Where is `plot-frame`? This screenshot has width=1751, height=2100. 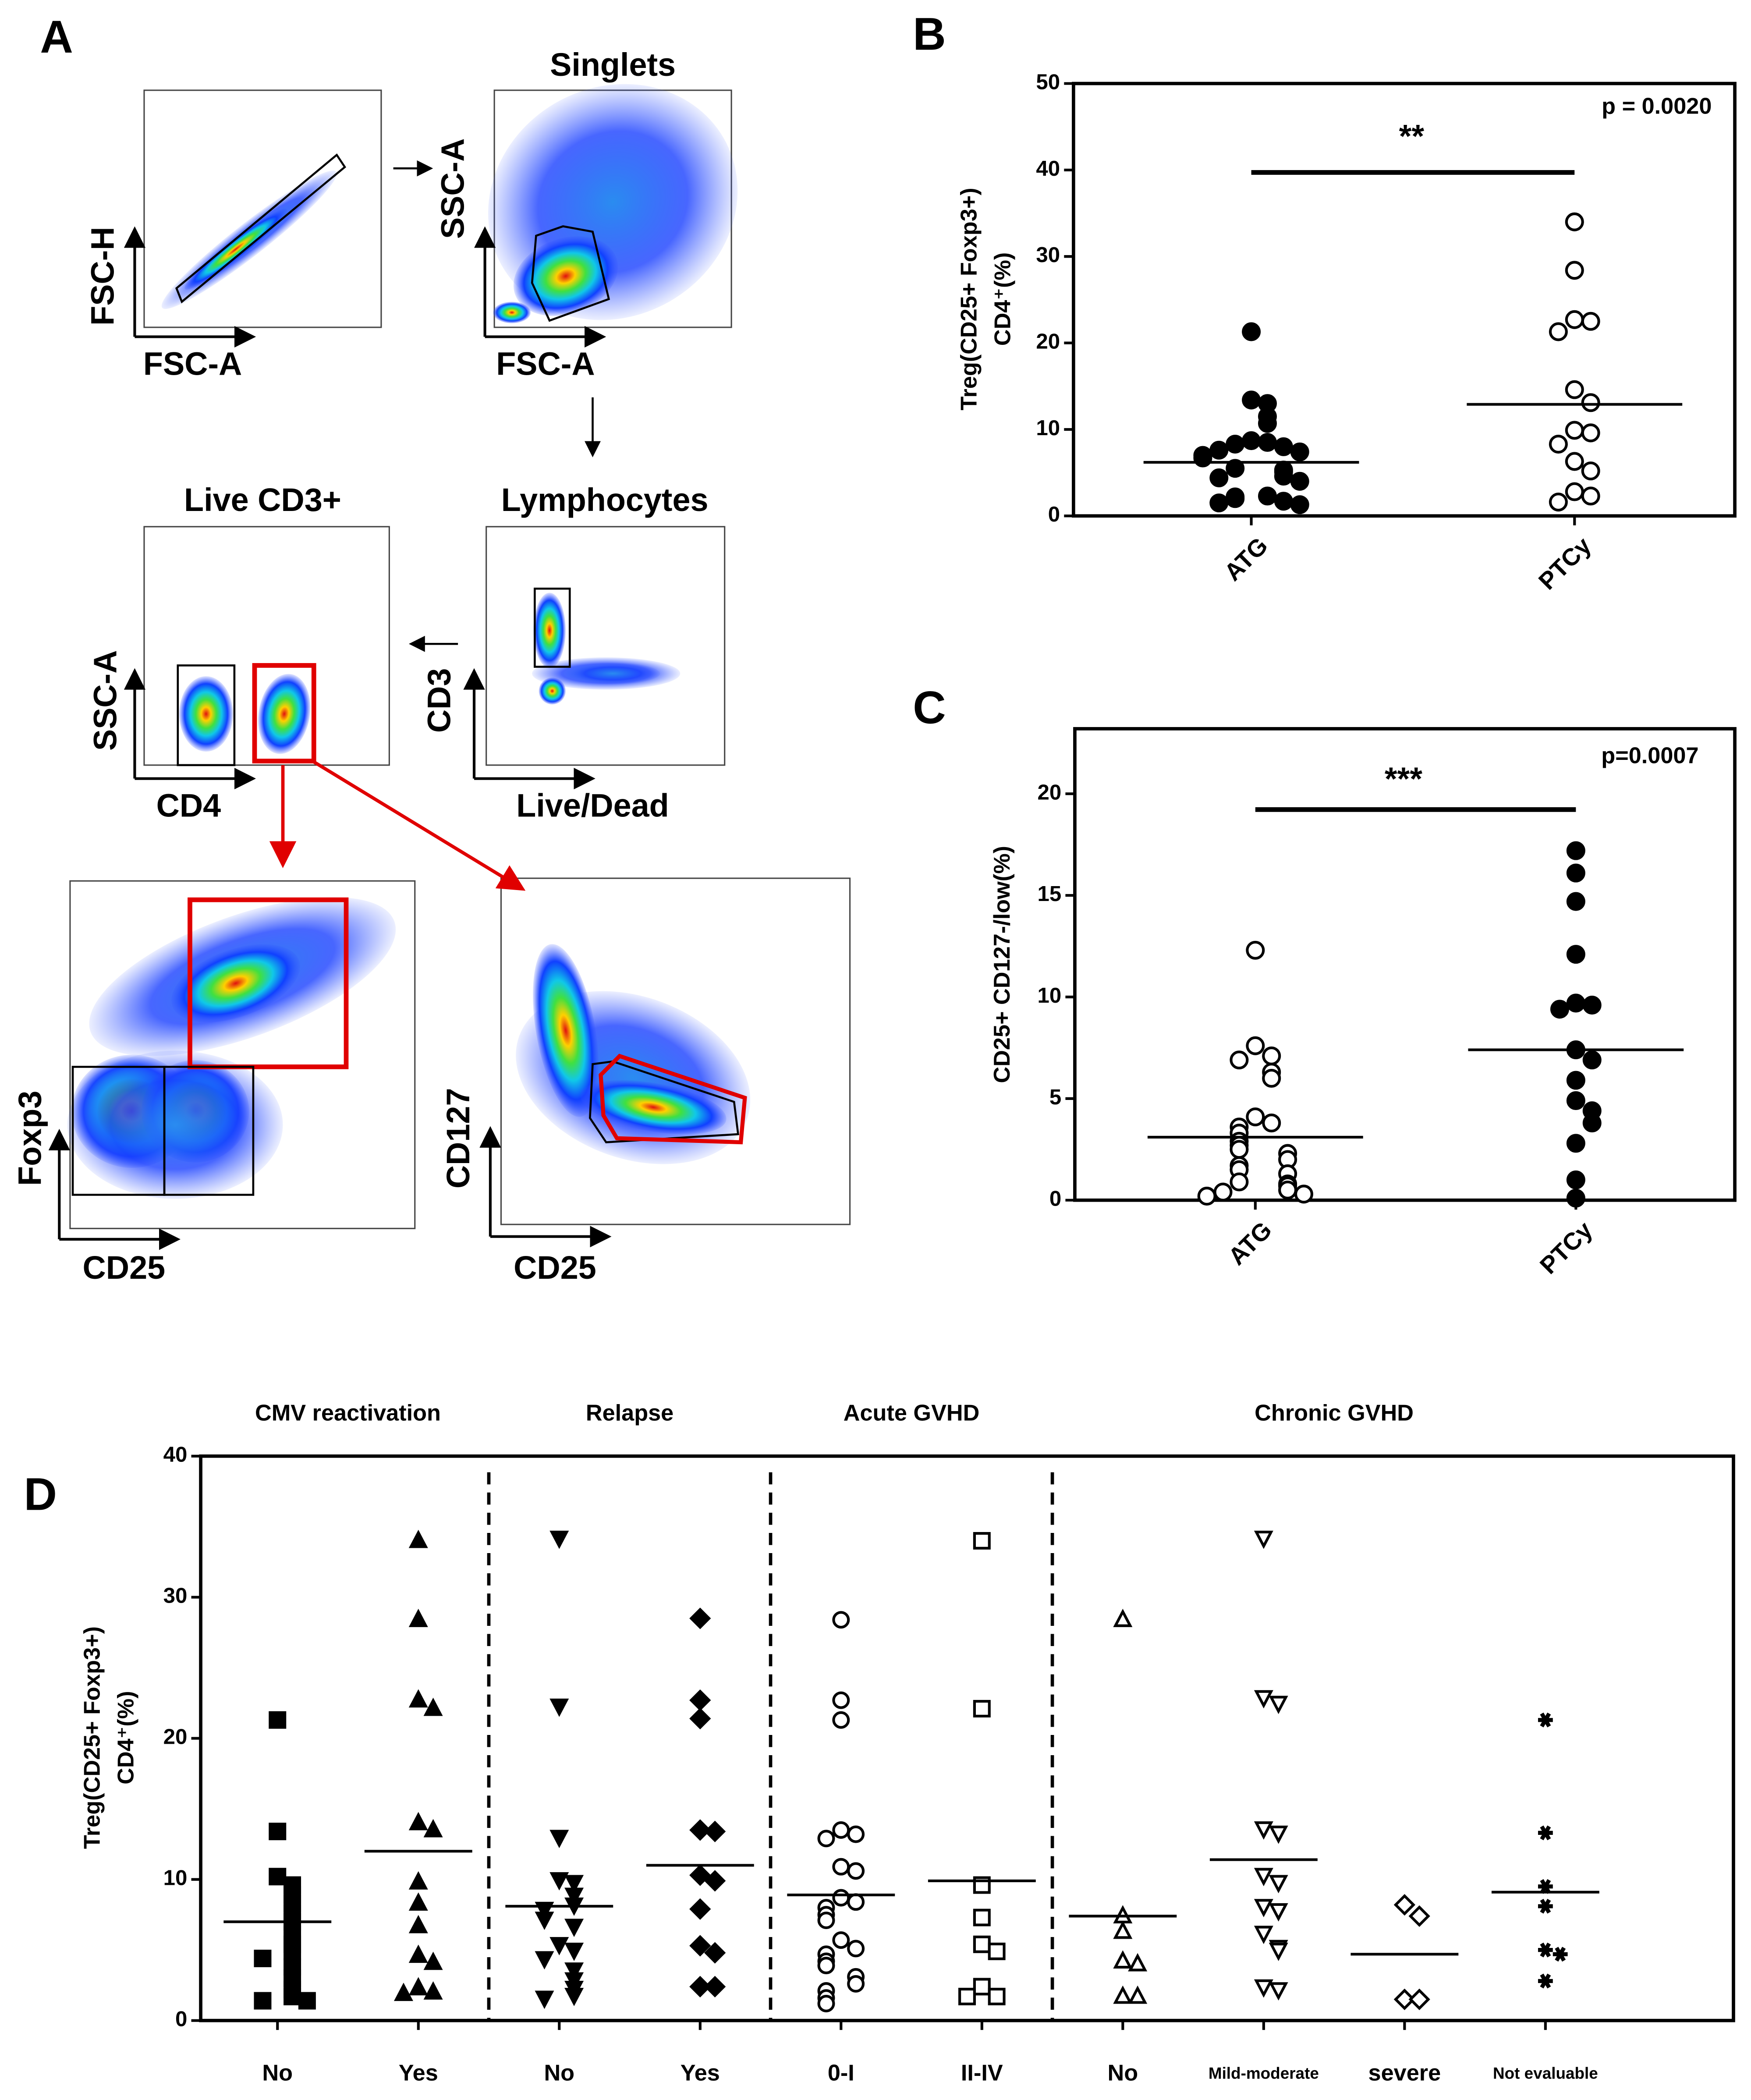
plot-frame is located at coordinates (1405, 964).